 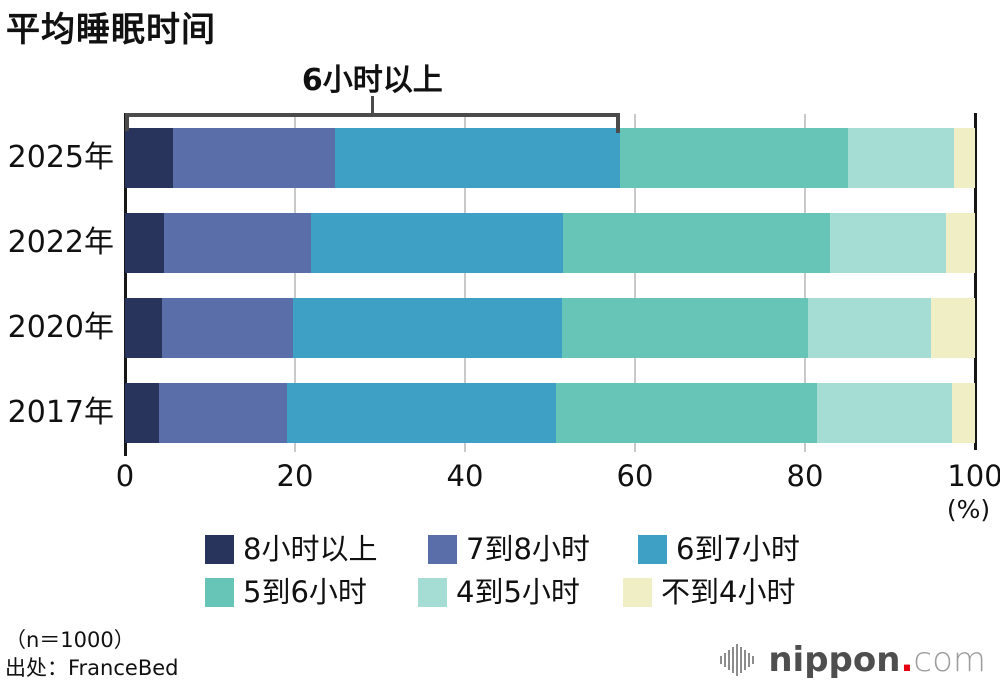 I want to click on chart-title: 平均睡眠时间, so click(x=111, y=30).